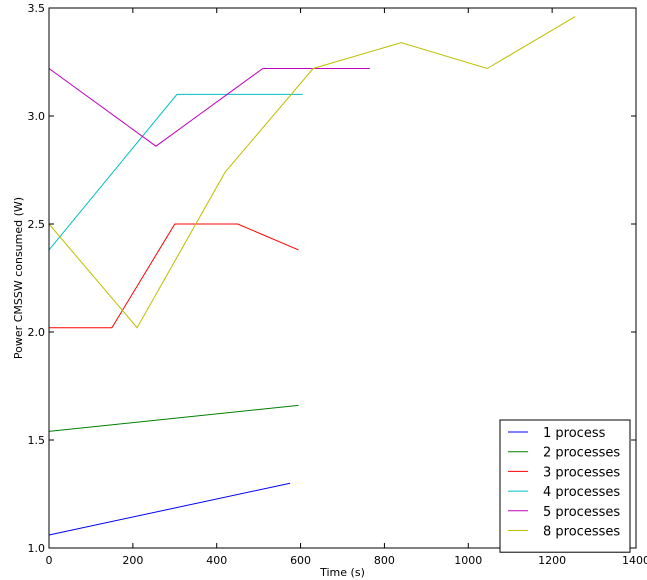 Image resolution: width=647 pixels, height=580 pixels. Describe the element at coordinates (37, 548) in the screenshot. I see `y-tick-label: 1.0` at that location.